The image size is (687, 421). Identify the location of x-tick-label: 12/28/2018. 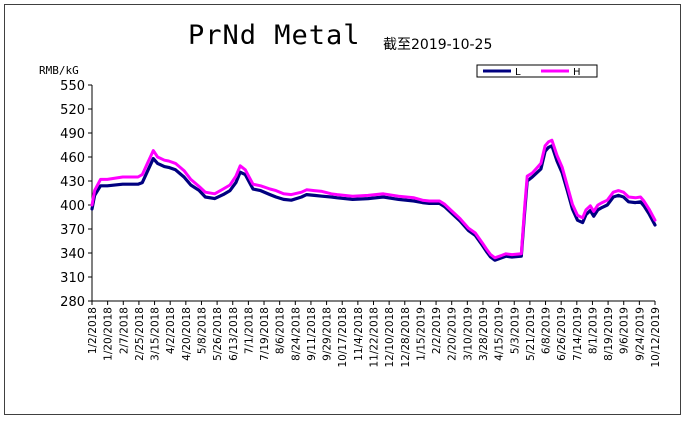
(406, 337).